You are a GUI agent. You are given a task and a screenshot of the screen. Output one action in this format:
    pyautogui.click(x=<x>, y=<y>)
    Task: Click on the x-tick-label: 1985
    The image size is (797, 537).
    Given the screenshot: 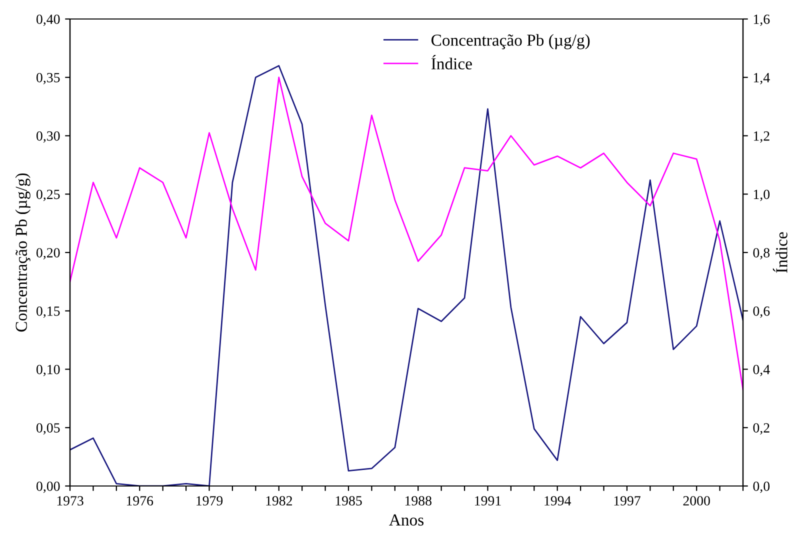 What is the action you would take?
    pyautogui.click(x=349, y=501)
    